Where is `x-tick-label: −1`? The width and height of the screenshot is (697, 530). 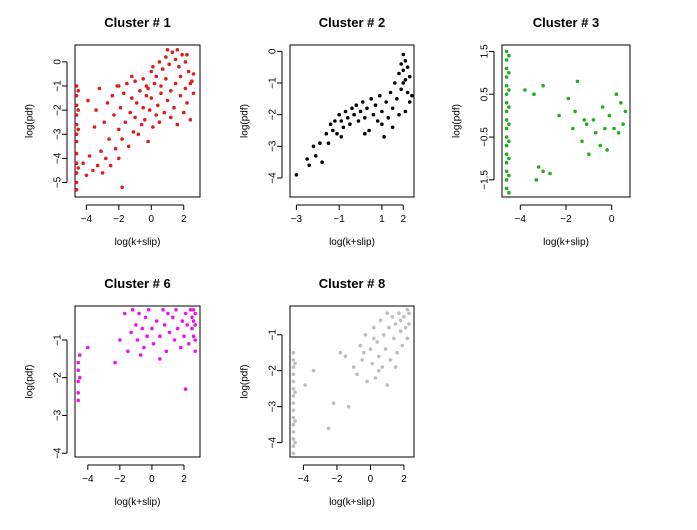 x-tick-label: −1 is located at coordinates (339, 219).